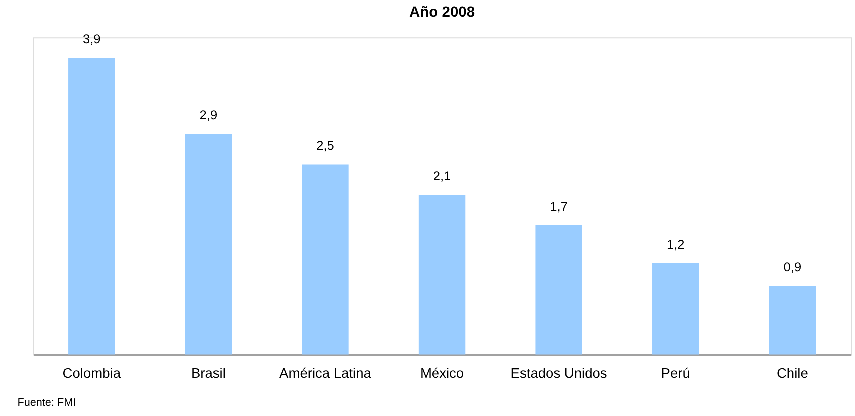 The image size is (855, 416). Describe the element at coordinates (792, 373) in the screenshot. I see `x-tick-label: Chile` at that location.